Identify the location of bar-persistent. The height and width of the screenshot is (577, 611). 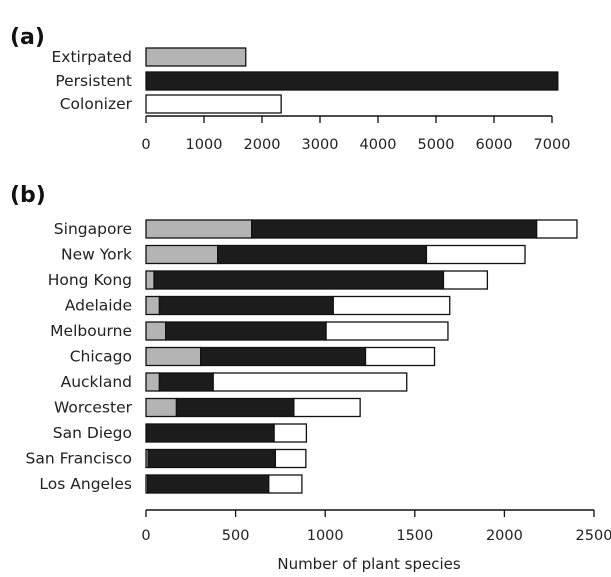
(352, 81).